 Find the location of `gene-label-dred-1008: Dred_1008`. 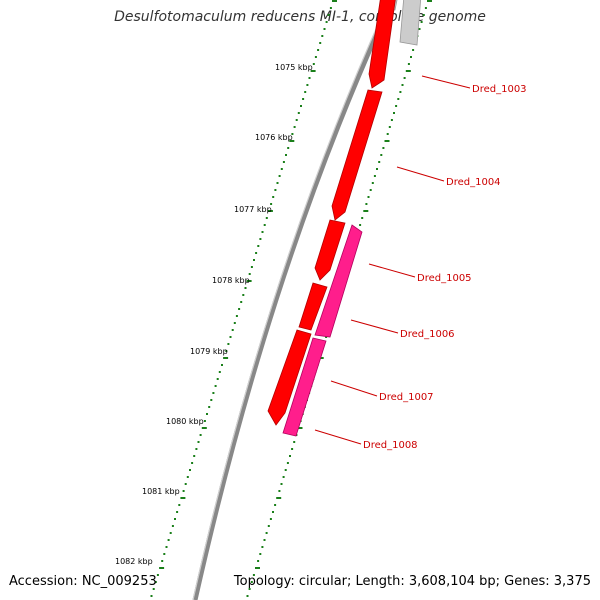

gene-label-dred-1008: Dred_1008 is located at coordinates (390, 445).